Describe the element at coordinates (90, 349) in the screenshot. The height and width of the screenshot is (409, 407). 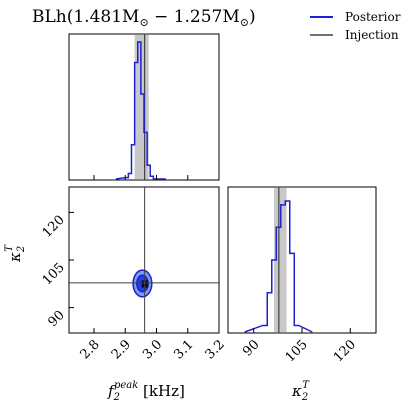
I see `f2-tick-label: 2.8` at that location.